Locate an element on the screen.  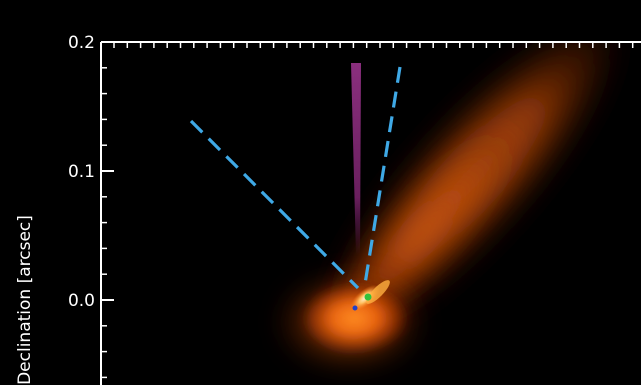
dashed-line-right is located at coordinates (382, 175).